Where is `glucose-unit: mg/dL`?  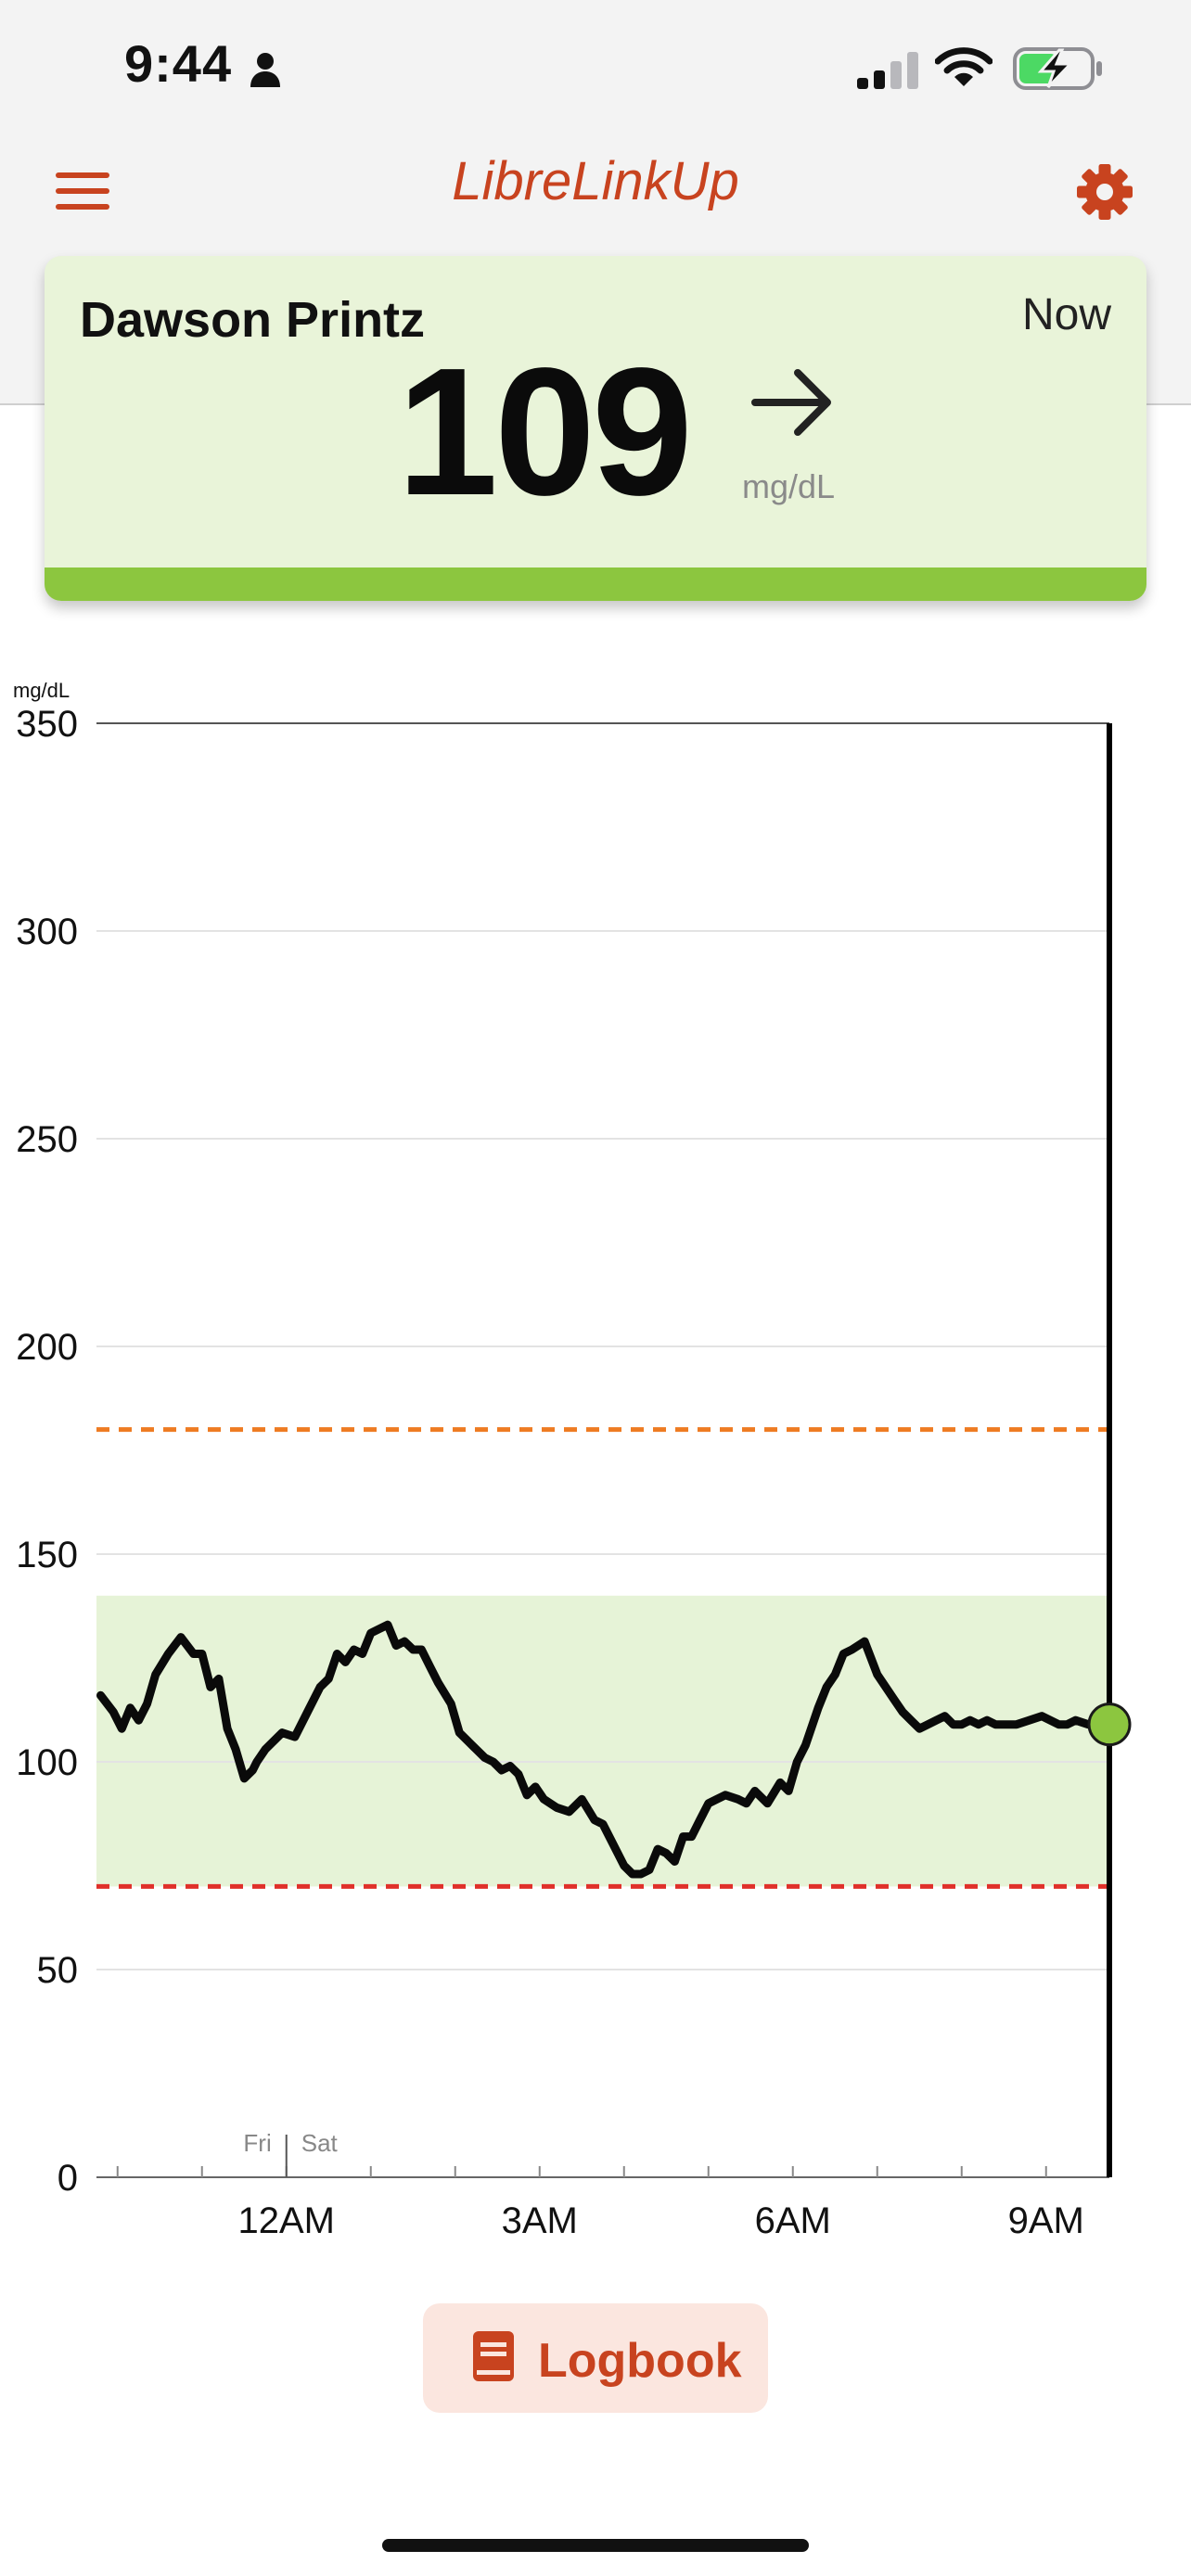
glucose-unit: mg/dL is located at coordinates (789, 486).